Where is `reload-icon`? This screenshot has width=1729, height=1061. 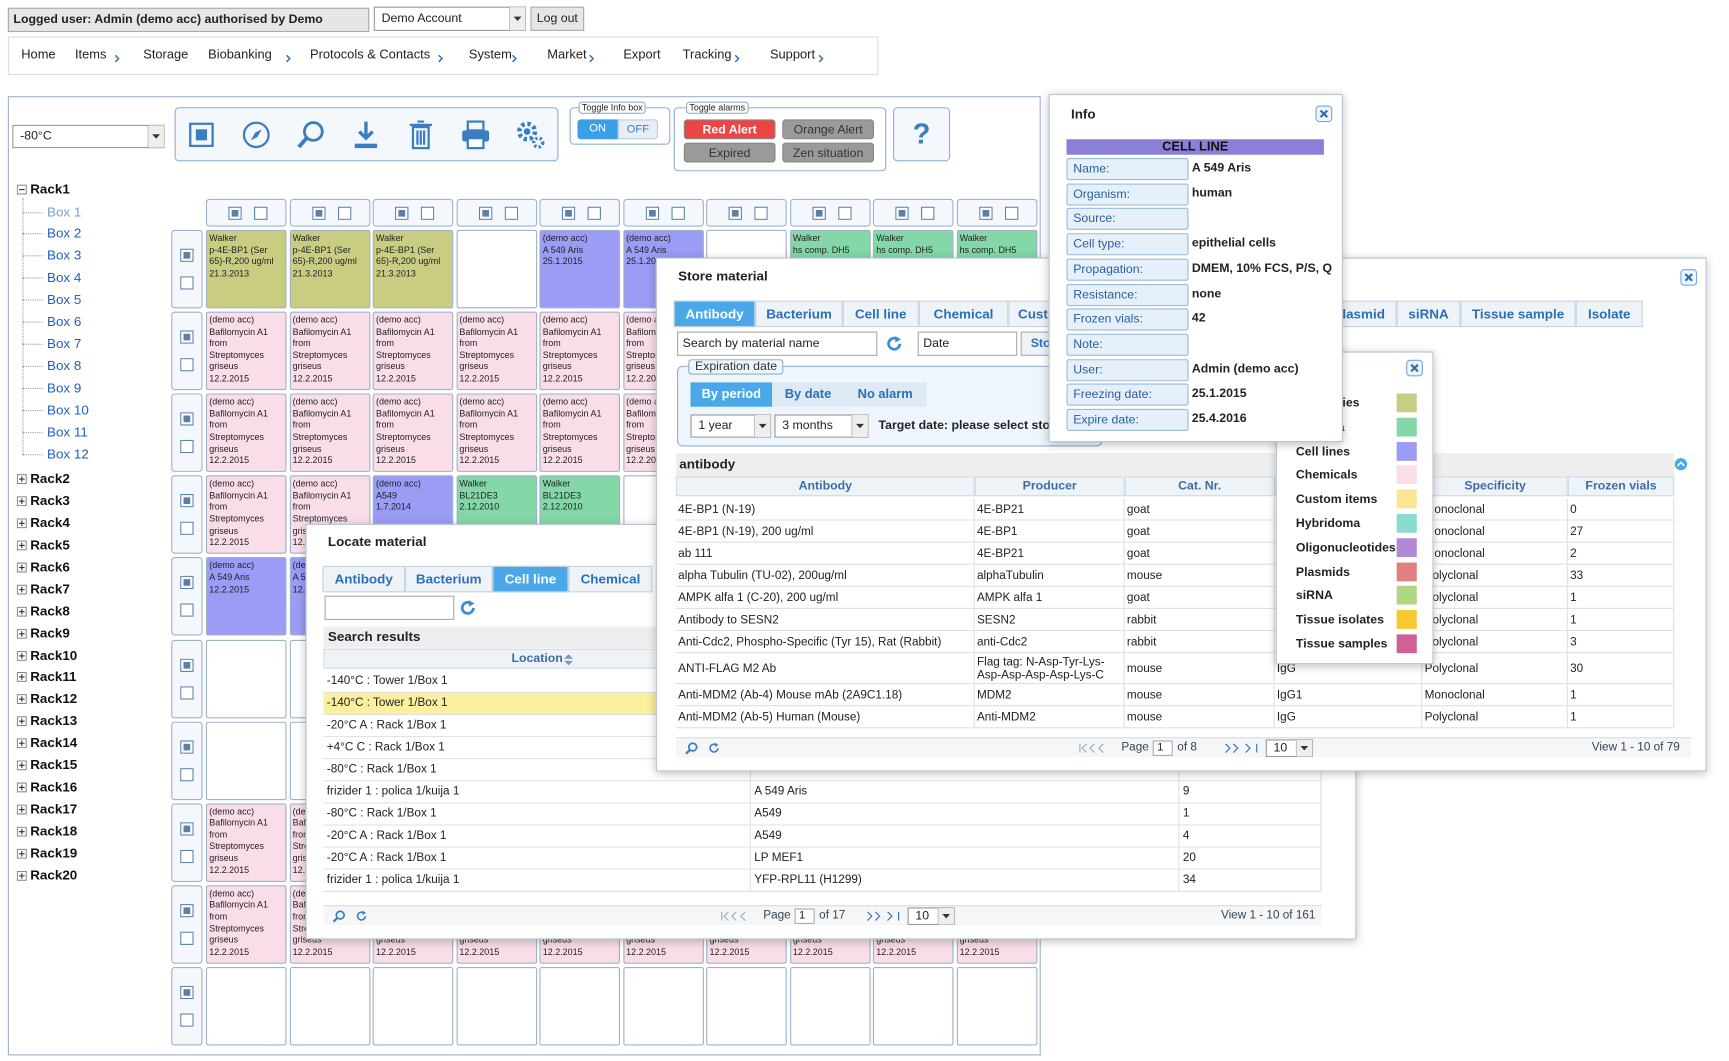 reload-icon is located at coordinates (713, 748).